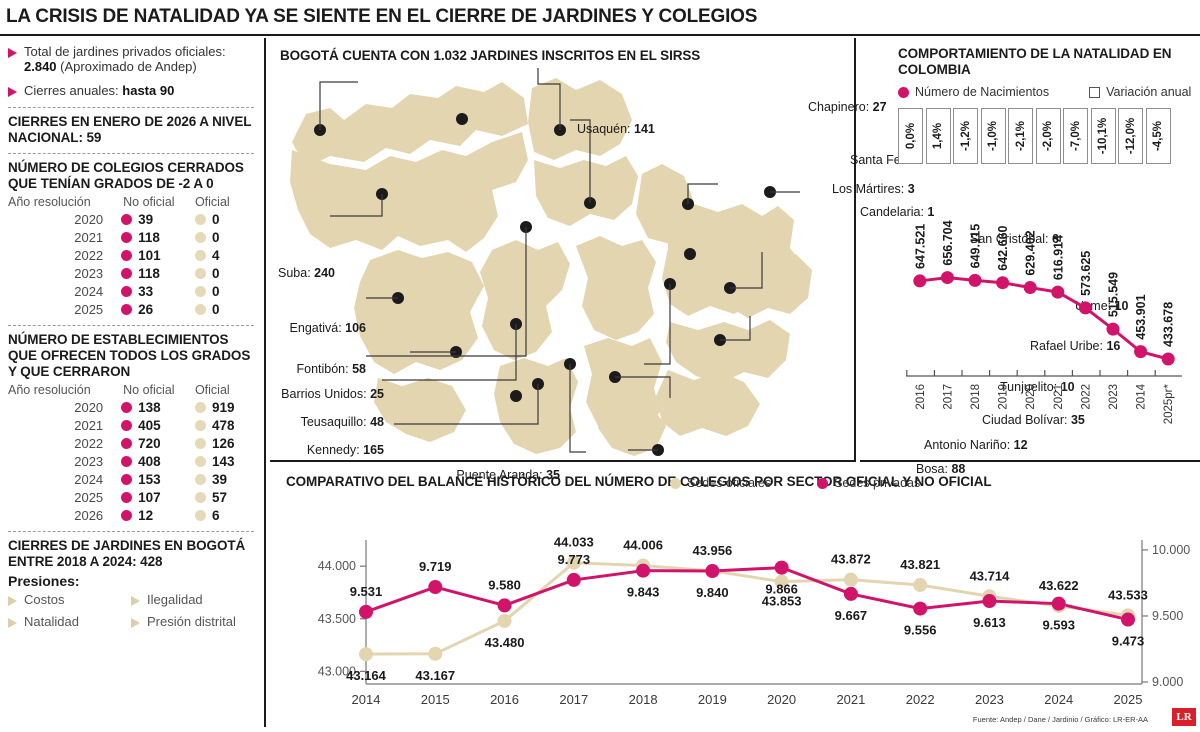  I want to click on table-row: 2021 405 478, so click(131, 425).